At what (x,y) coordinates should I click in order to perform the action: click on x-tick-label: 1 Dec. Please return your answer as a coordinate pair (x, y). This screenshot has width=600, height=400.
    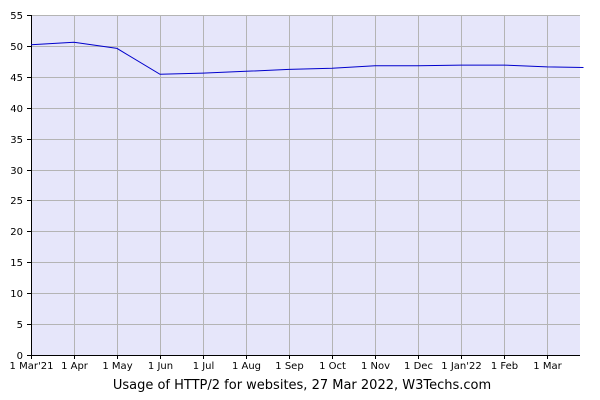
    Looking at the image, I should click on (418, 366).